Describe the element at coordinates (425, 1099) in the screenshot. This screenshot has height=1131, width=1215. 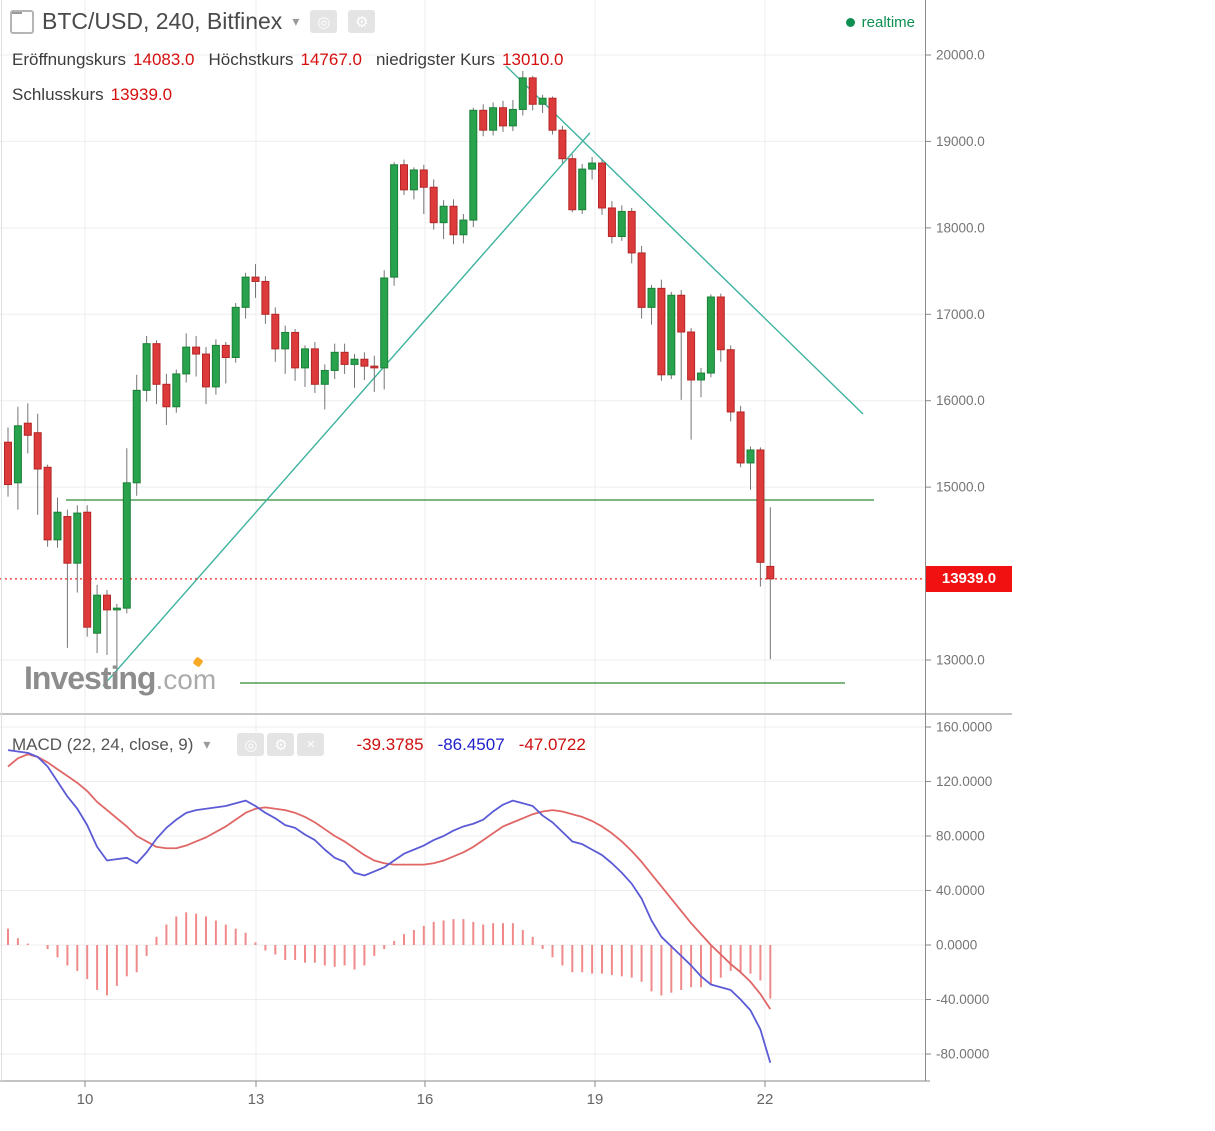
I see `time-axis-label: 16` at that location.